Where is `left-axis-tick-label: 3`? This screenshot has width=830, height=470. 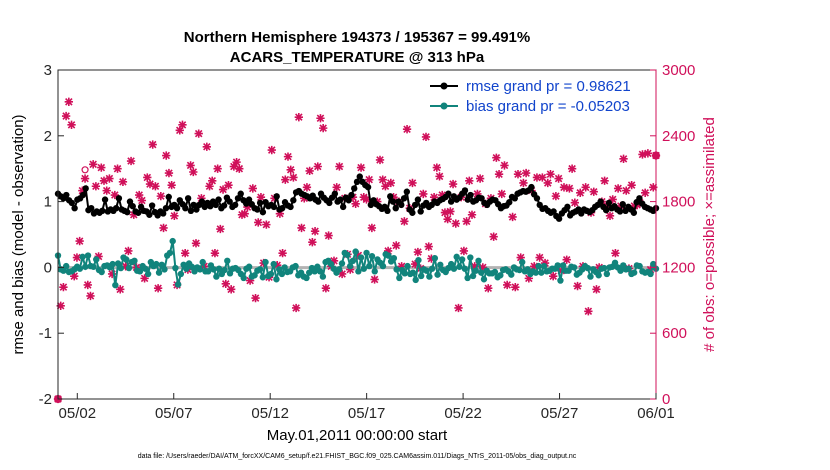
left-axis-tick-label: 3 is located at coordinates (48, 70).